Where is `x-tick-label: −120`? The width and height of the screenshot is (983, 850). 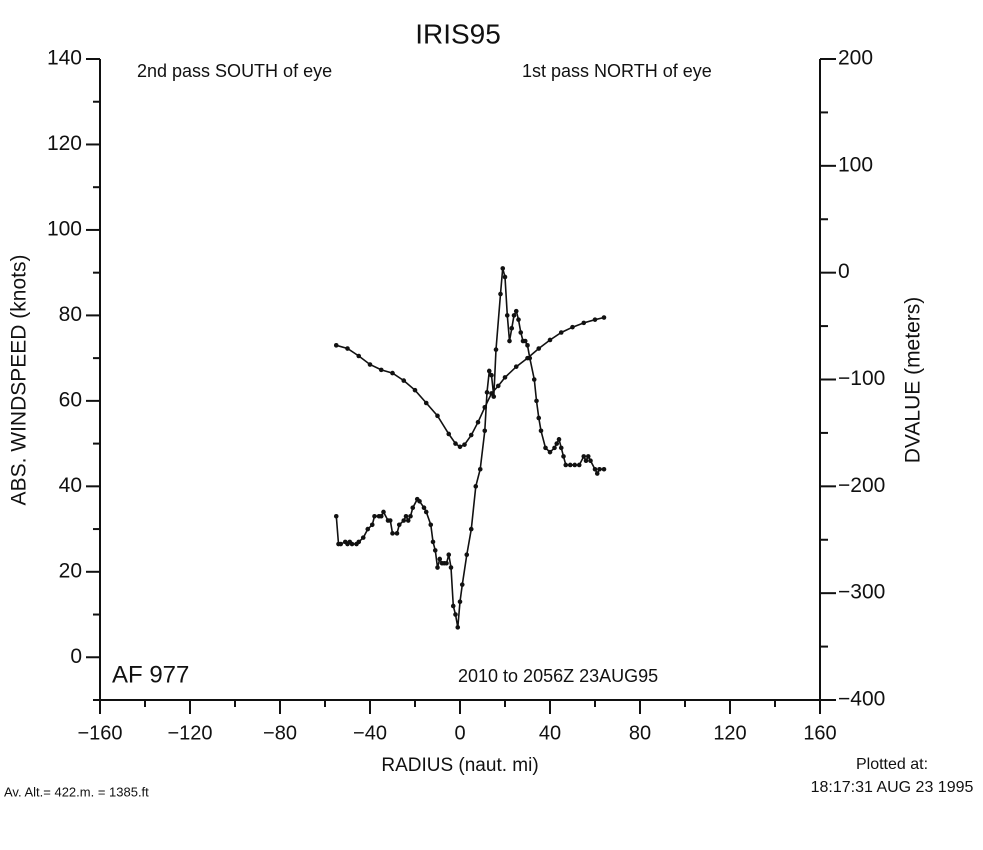 x-tick-label: −120 is located at coordinates (189, 733).